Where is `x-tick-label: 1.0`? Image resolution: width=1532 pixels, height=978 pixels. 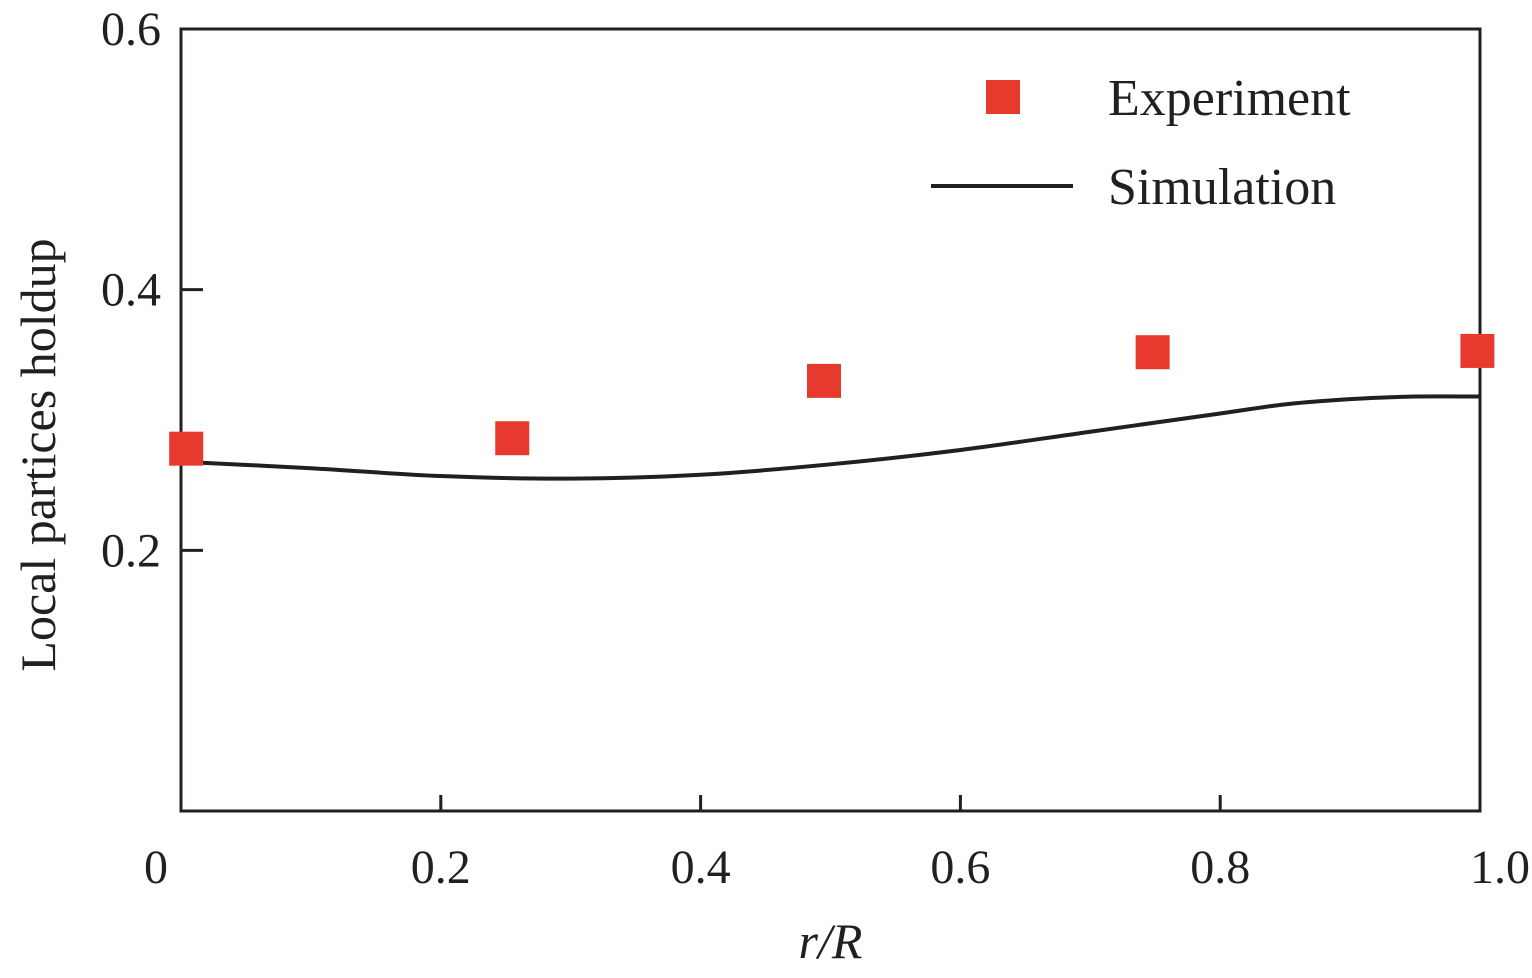 x-tick-label: 1.0 is located at coordinates (1500, 867).